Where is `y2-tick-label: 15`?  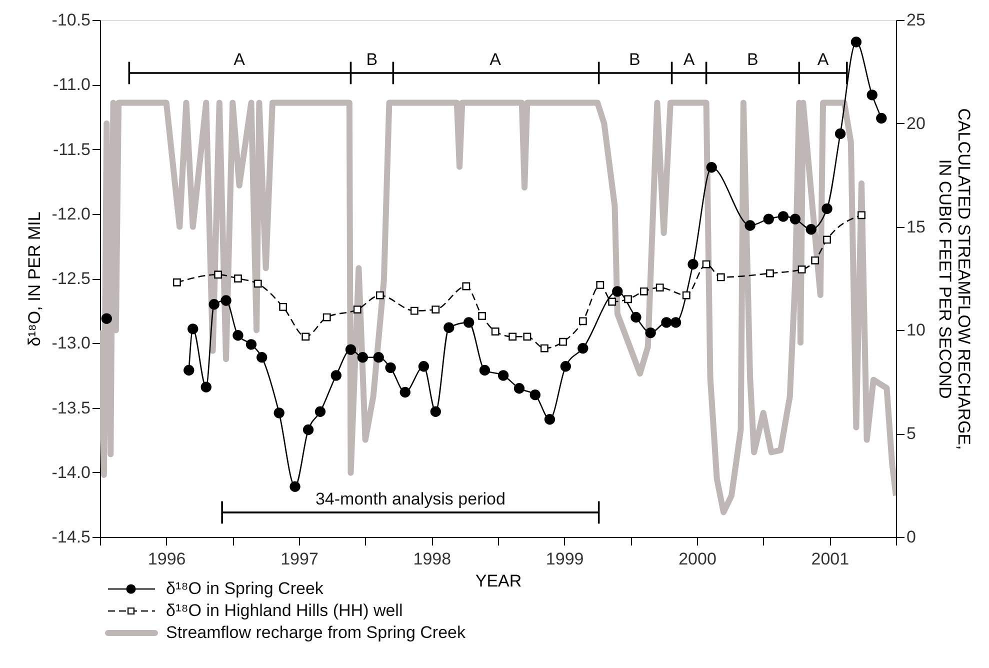 y2-tick-label: 15 is located at coordinates (916, 226).